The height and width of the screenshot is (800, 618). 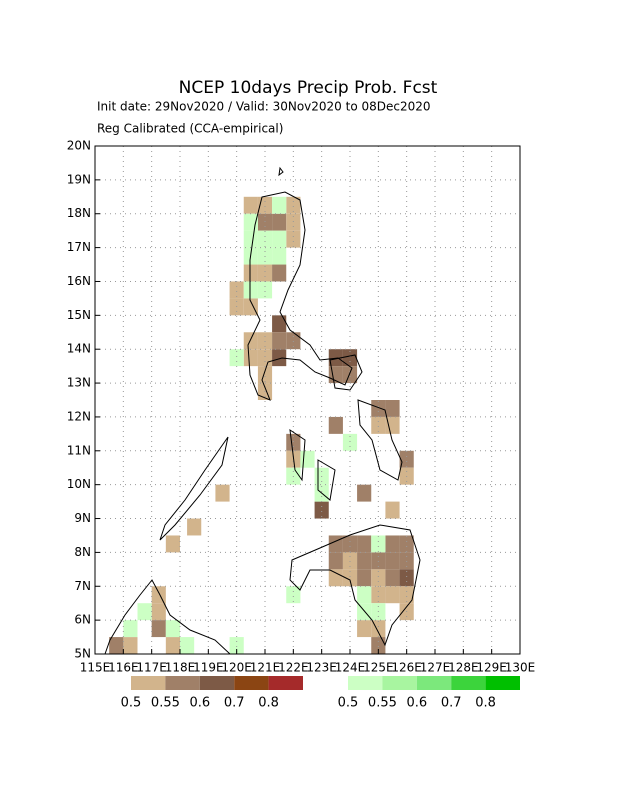 I want to click on x-tick-label: 116E, so click(x=123, y=668).